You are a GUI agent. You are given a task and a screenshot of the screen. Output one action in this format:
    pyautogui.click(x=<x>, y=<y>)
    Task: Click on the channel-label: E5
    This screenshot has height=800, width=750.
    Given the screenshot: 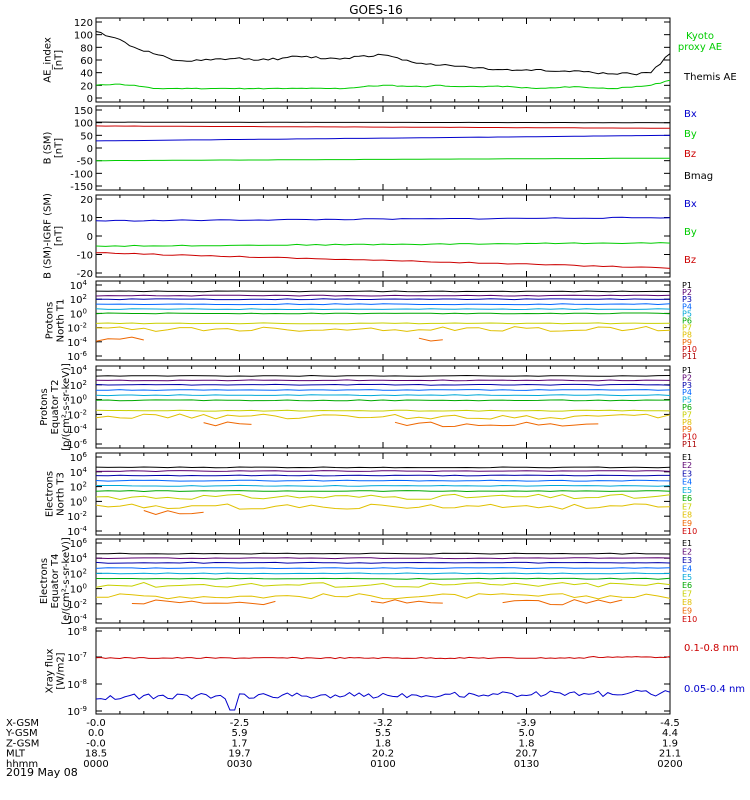 What is the action you would take?
    pyautogui.click(x=687, y=490)
    